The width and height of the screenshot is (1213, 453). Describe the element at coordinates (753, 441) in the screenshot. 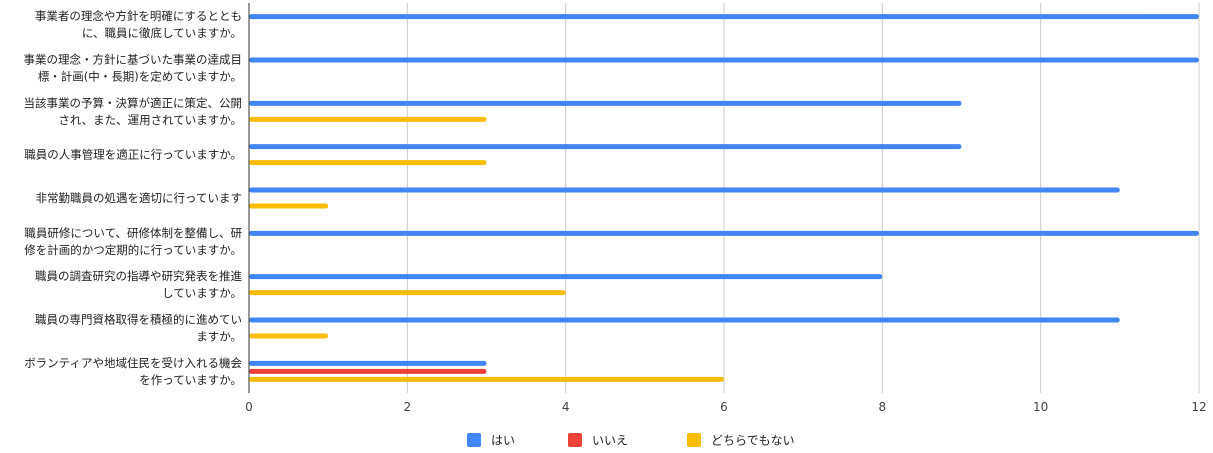

I see `legend-label-2: どちらでもない` at that location.